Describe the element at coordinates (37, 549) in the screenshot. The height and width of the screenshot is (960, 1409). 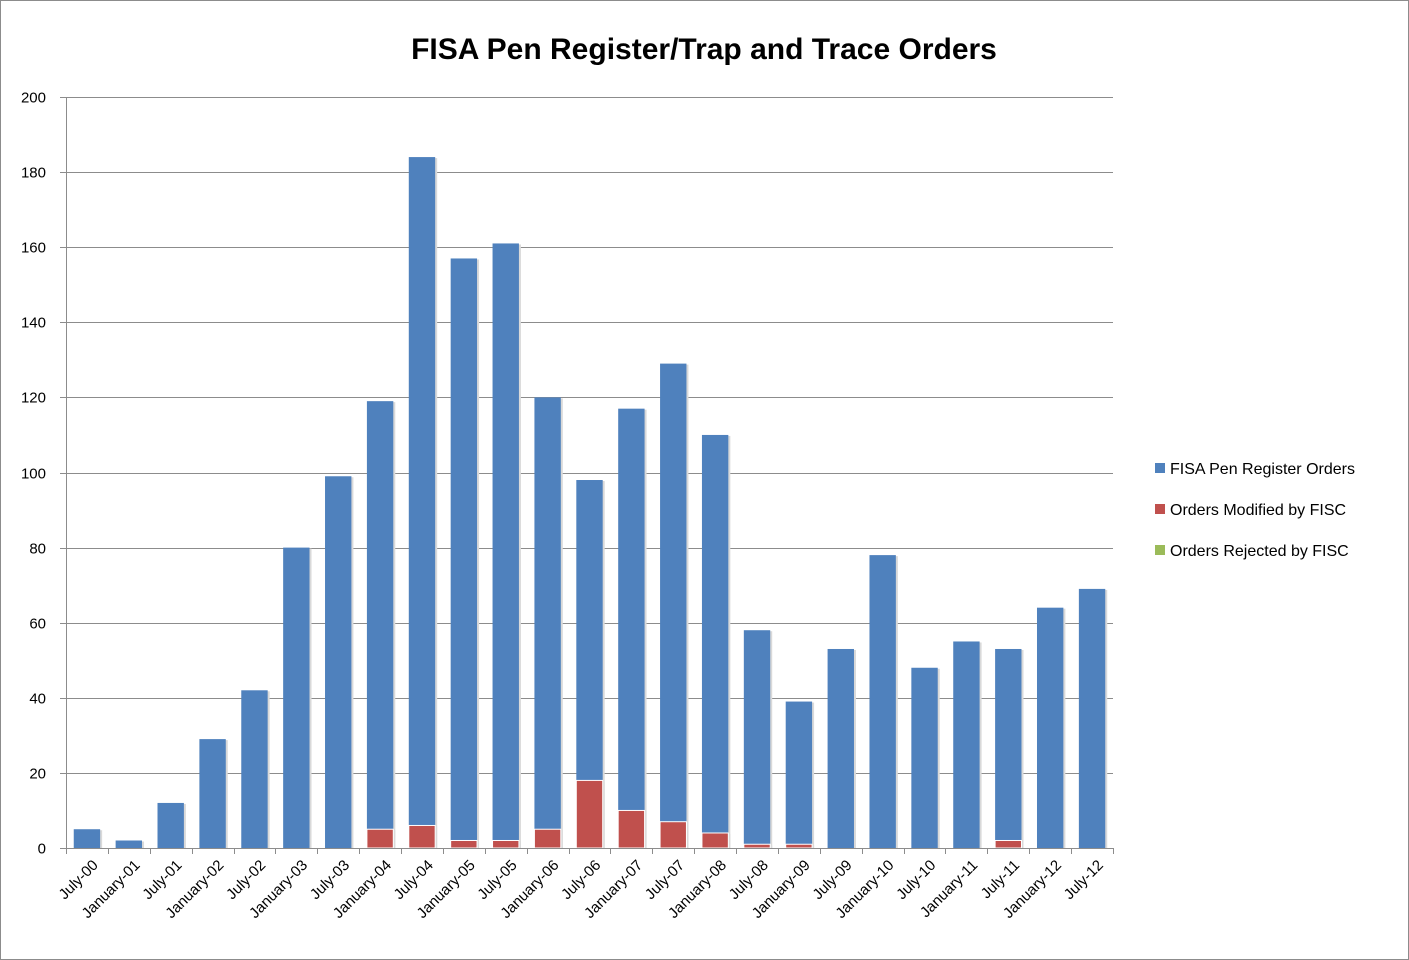
I see `y-tick-label: 80` at that location.